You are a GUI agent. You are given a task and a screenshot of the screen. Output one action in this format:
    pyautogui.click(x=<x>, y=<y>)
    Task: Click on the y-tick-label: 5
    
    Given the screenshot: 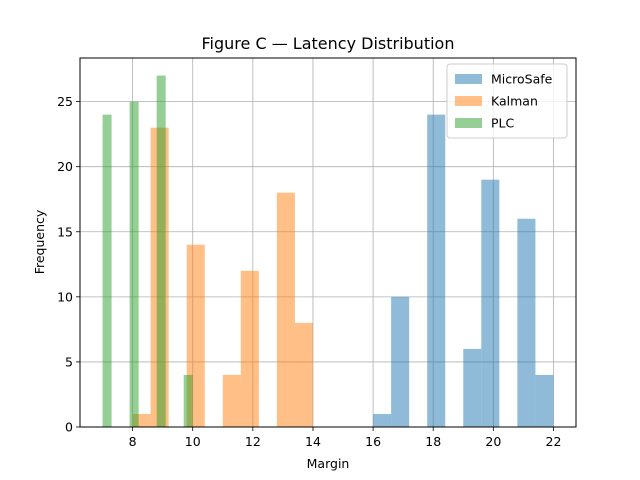 What is the action you would take?
    pyautogui.click(x=69, y=361)
    